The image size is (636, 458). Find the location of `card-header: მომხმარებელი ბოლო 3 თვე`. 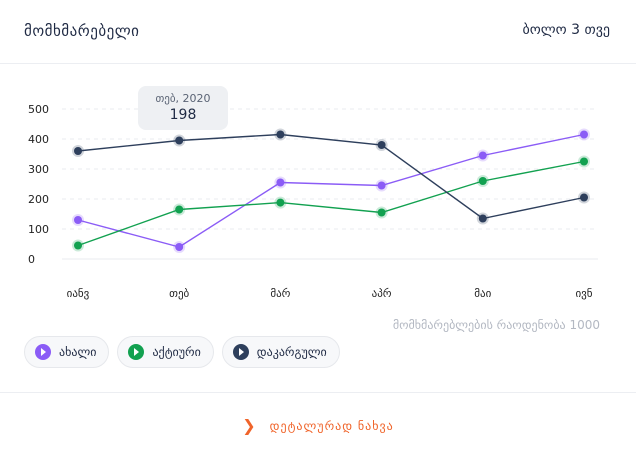

card-header: მომხმარებელი ბოლო 3 თვე is located at coordinates (318, 32).